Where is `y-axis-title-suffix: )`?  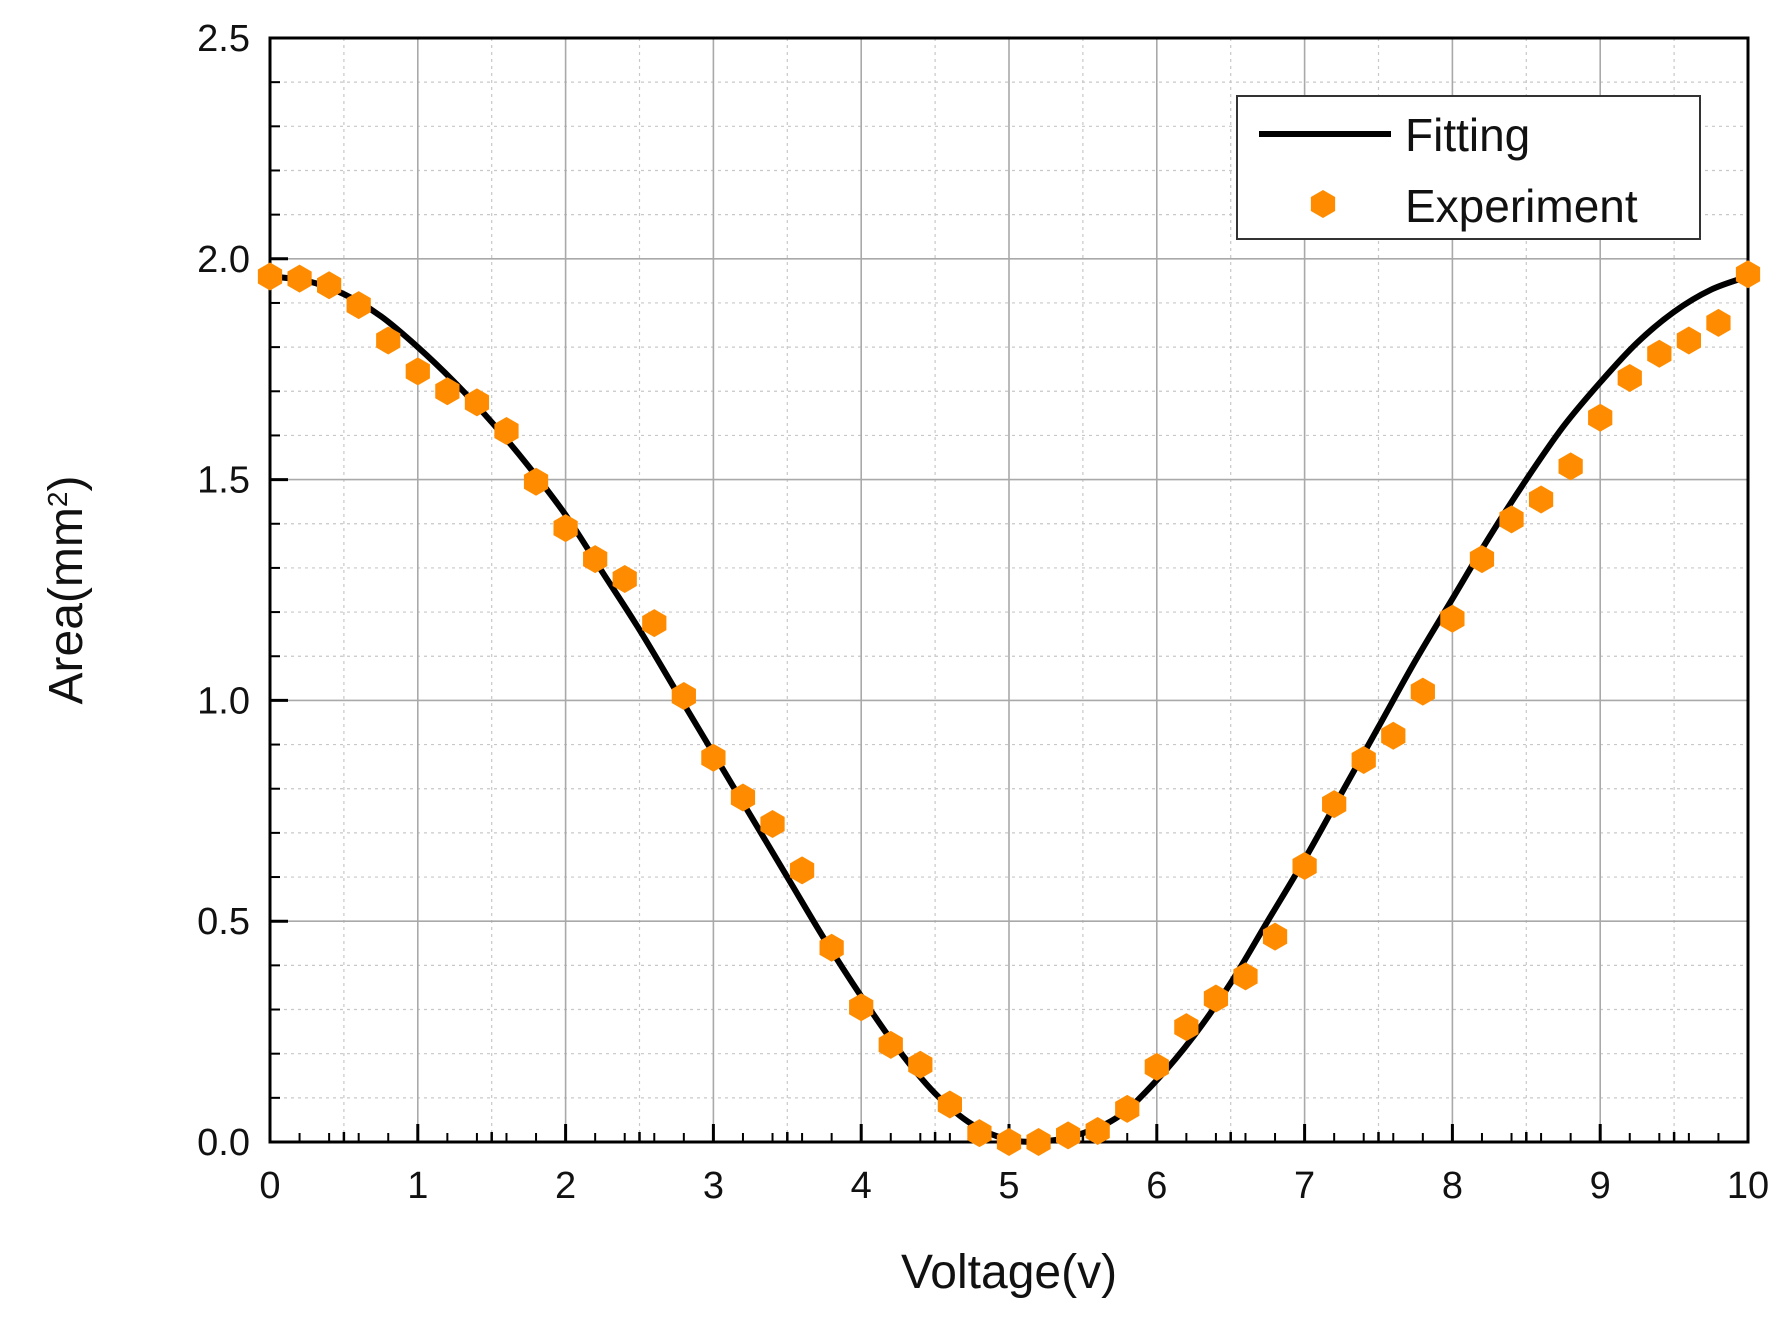 y-axis-title-suffix: ) is located at coordinates (66, 484).